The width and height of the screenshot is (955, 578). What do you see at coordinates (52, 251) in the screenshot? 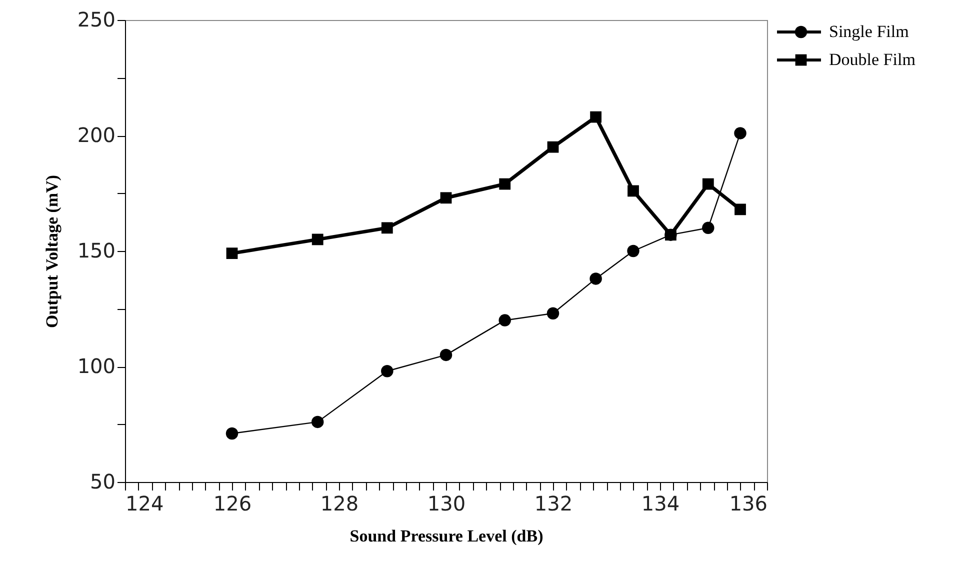
I see `y-axis-title: Output Voltage (mV)` at bounding box center [52, 251].